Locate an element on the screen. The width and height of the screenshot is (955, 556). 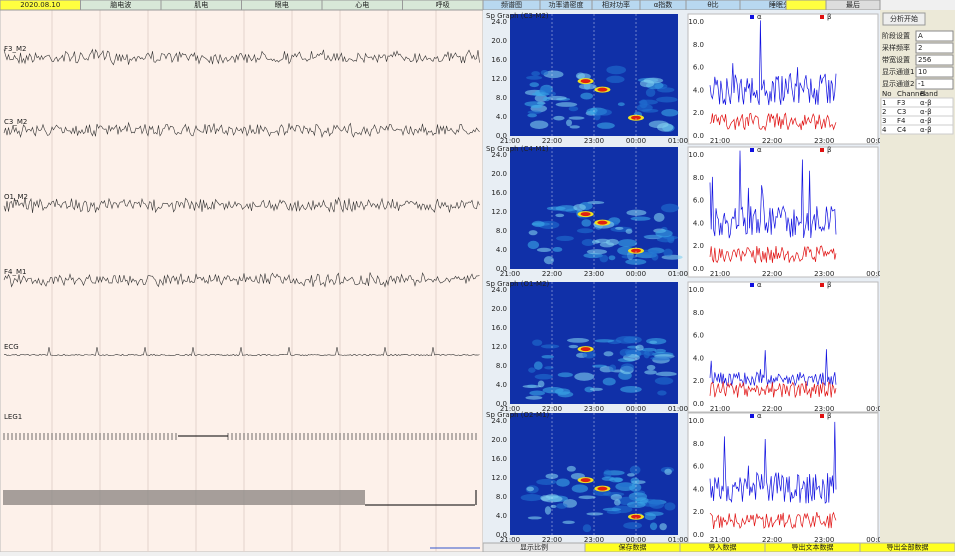
table-cell: 2 is located at coordinates (884, 112).